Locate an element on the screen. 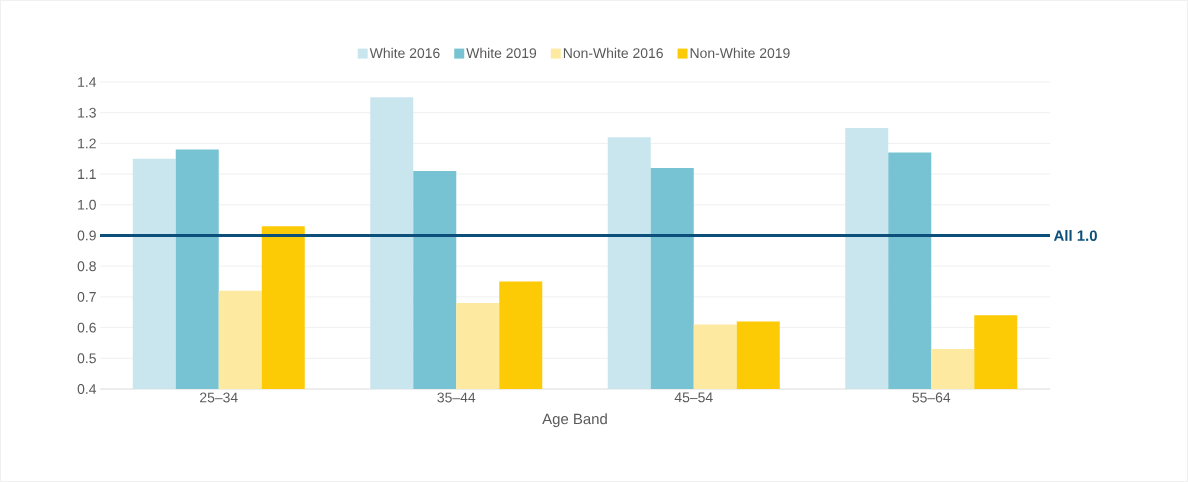 The image size is (1188, 482). legend-label: White 2016 is located at coordinates (404, 53).